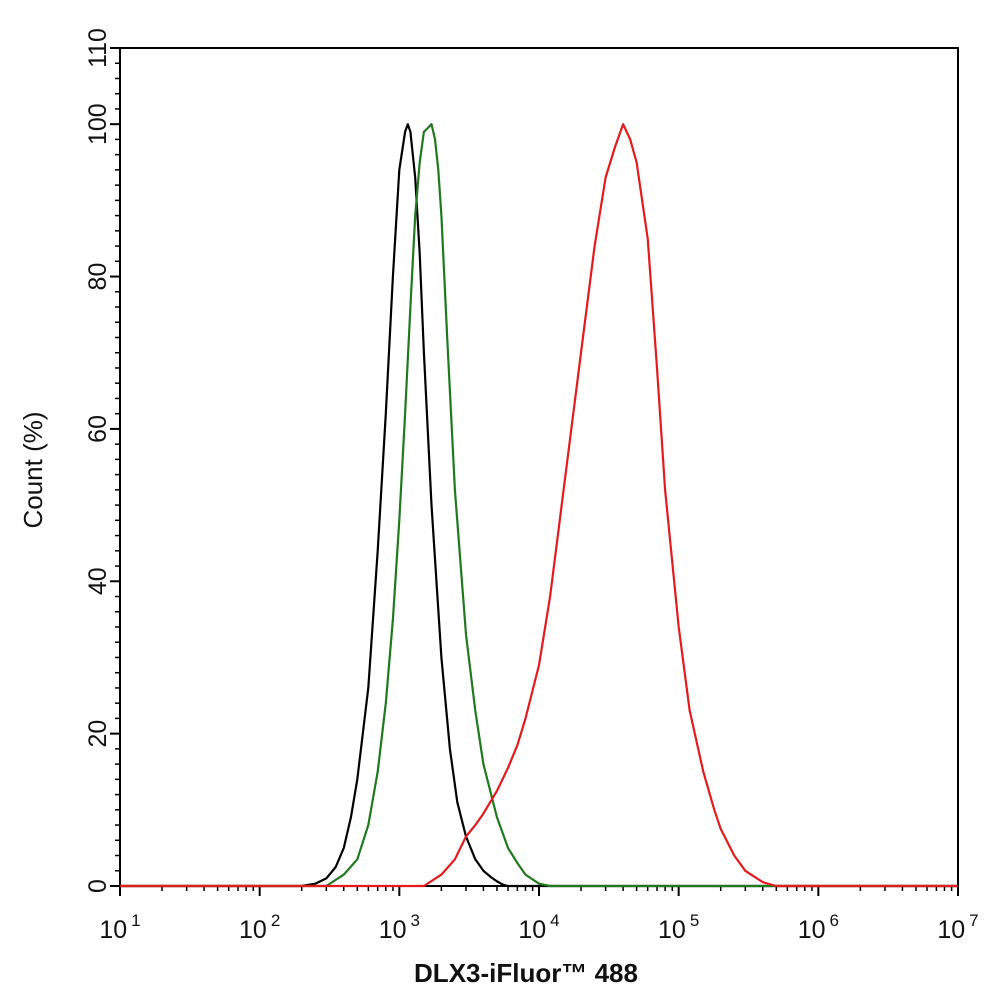  Describe the element at coordinates (33, 469) in the screenshot. I see `y-axis-title: Count (%)` at that location.